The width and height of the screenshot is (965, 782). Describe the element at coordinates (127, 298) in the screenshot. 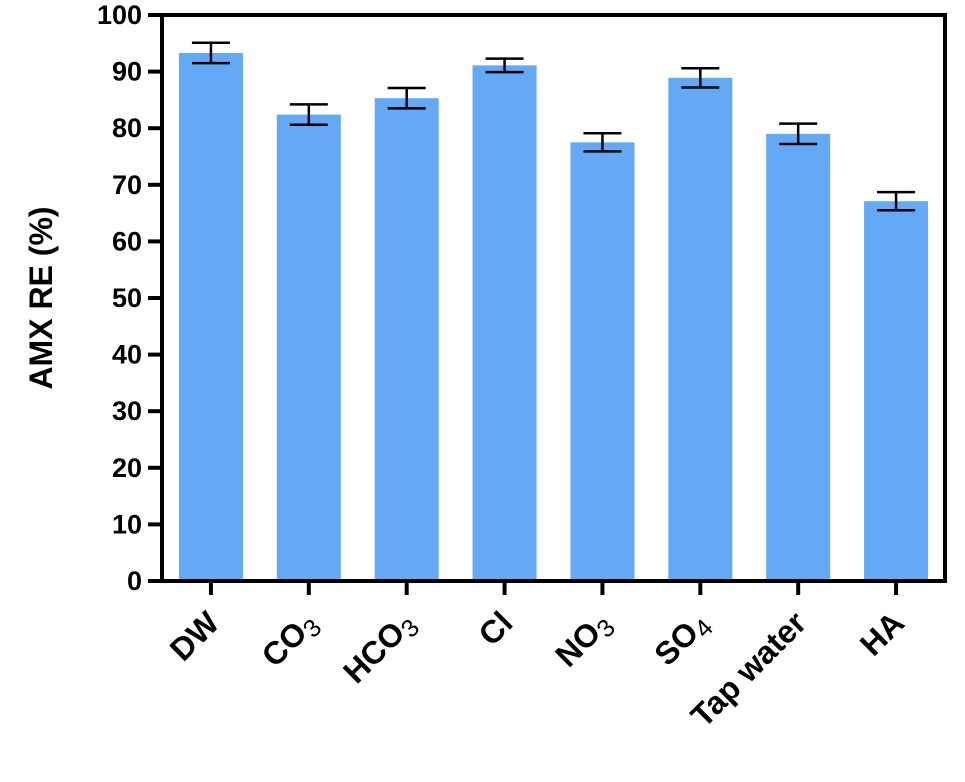

I see `y-tick-label: 50` at that location.